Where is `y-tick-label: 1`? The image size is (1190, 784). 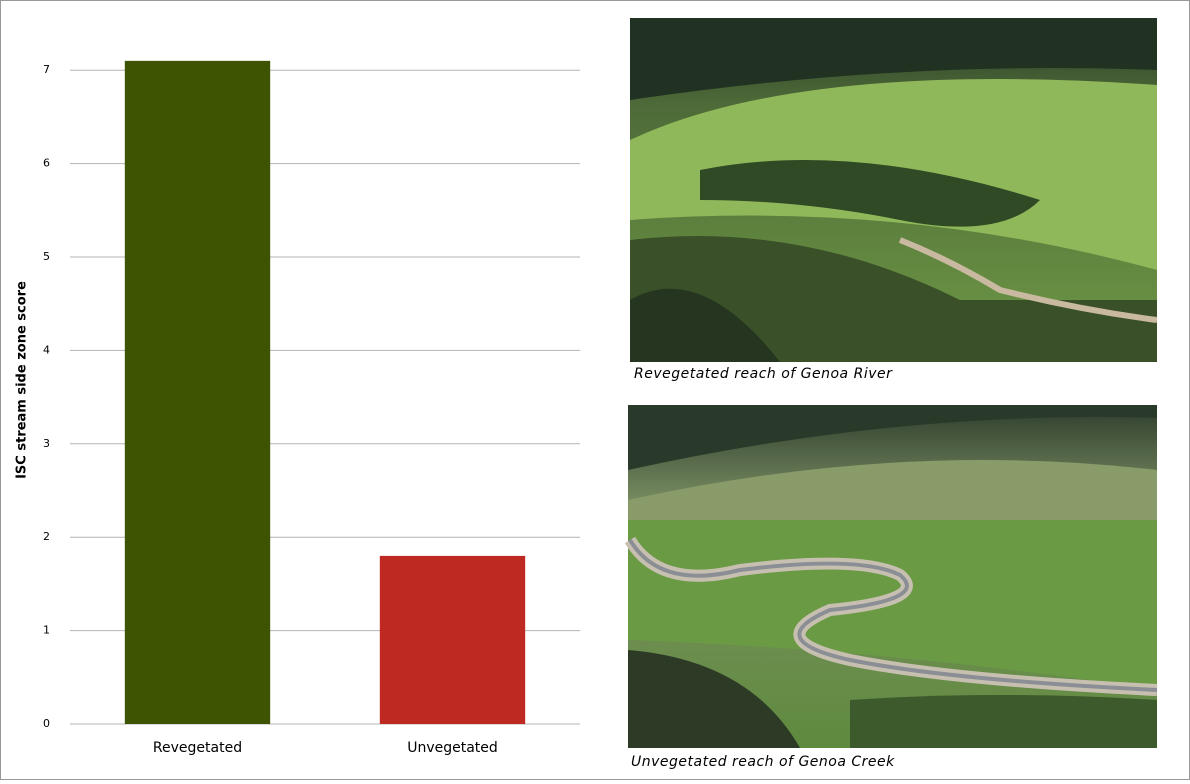
y-tick-label: 1 is located at coordinates (46, 630).